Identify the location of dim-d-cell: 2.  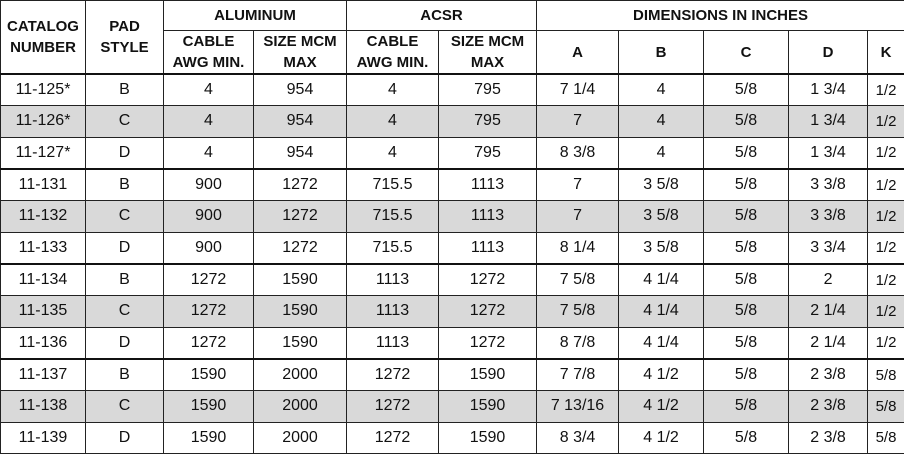
(828, 280).